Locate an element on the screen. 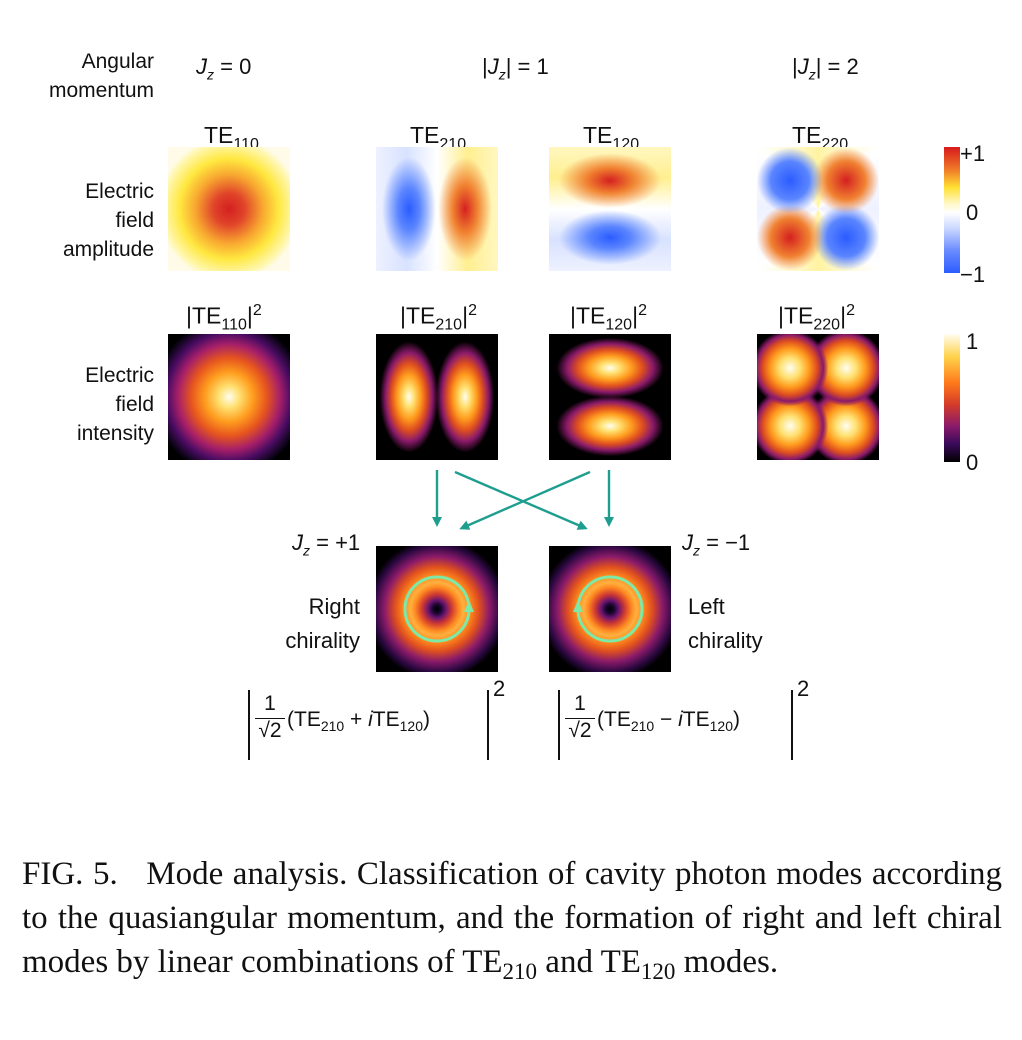 The width and height of the screenshot is (1022, 1040). amplitude-colorbar is located at coordinates (952, 210).